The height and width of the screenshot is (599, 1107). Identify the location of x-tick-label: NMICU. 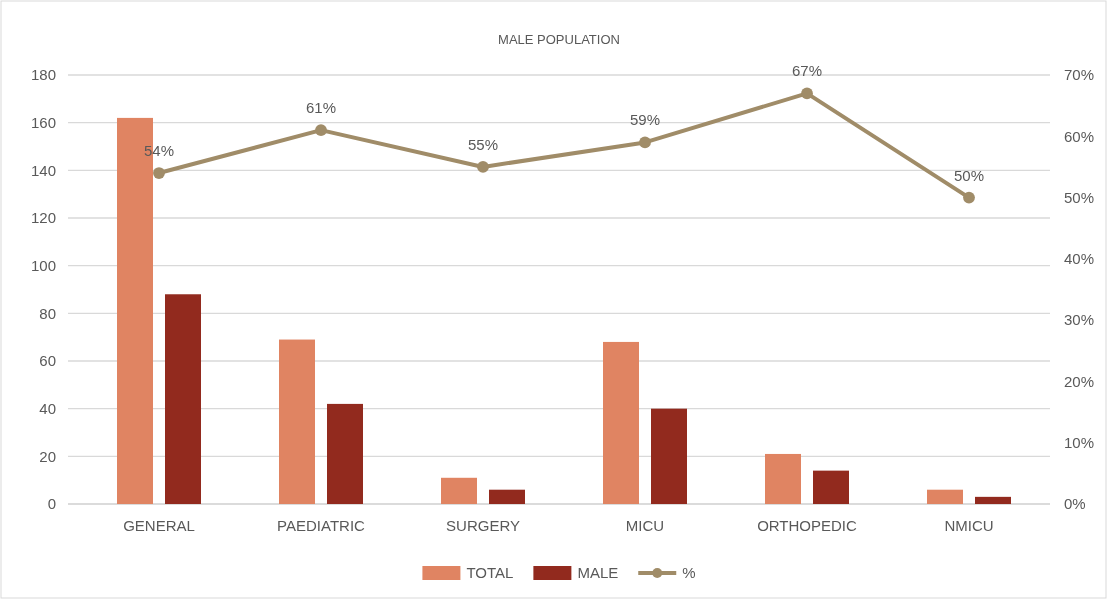
(969, 525).